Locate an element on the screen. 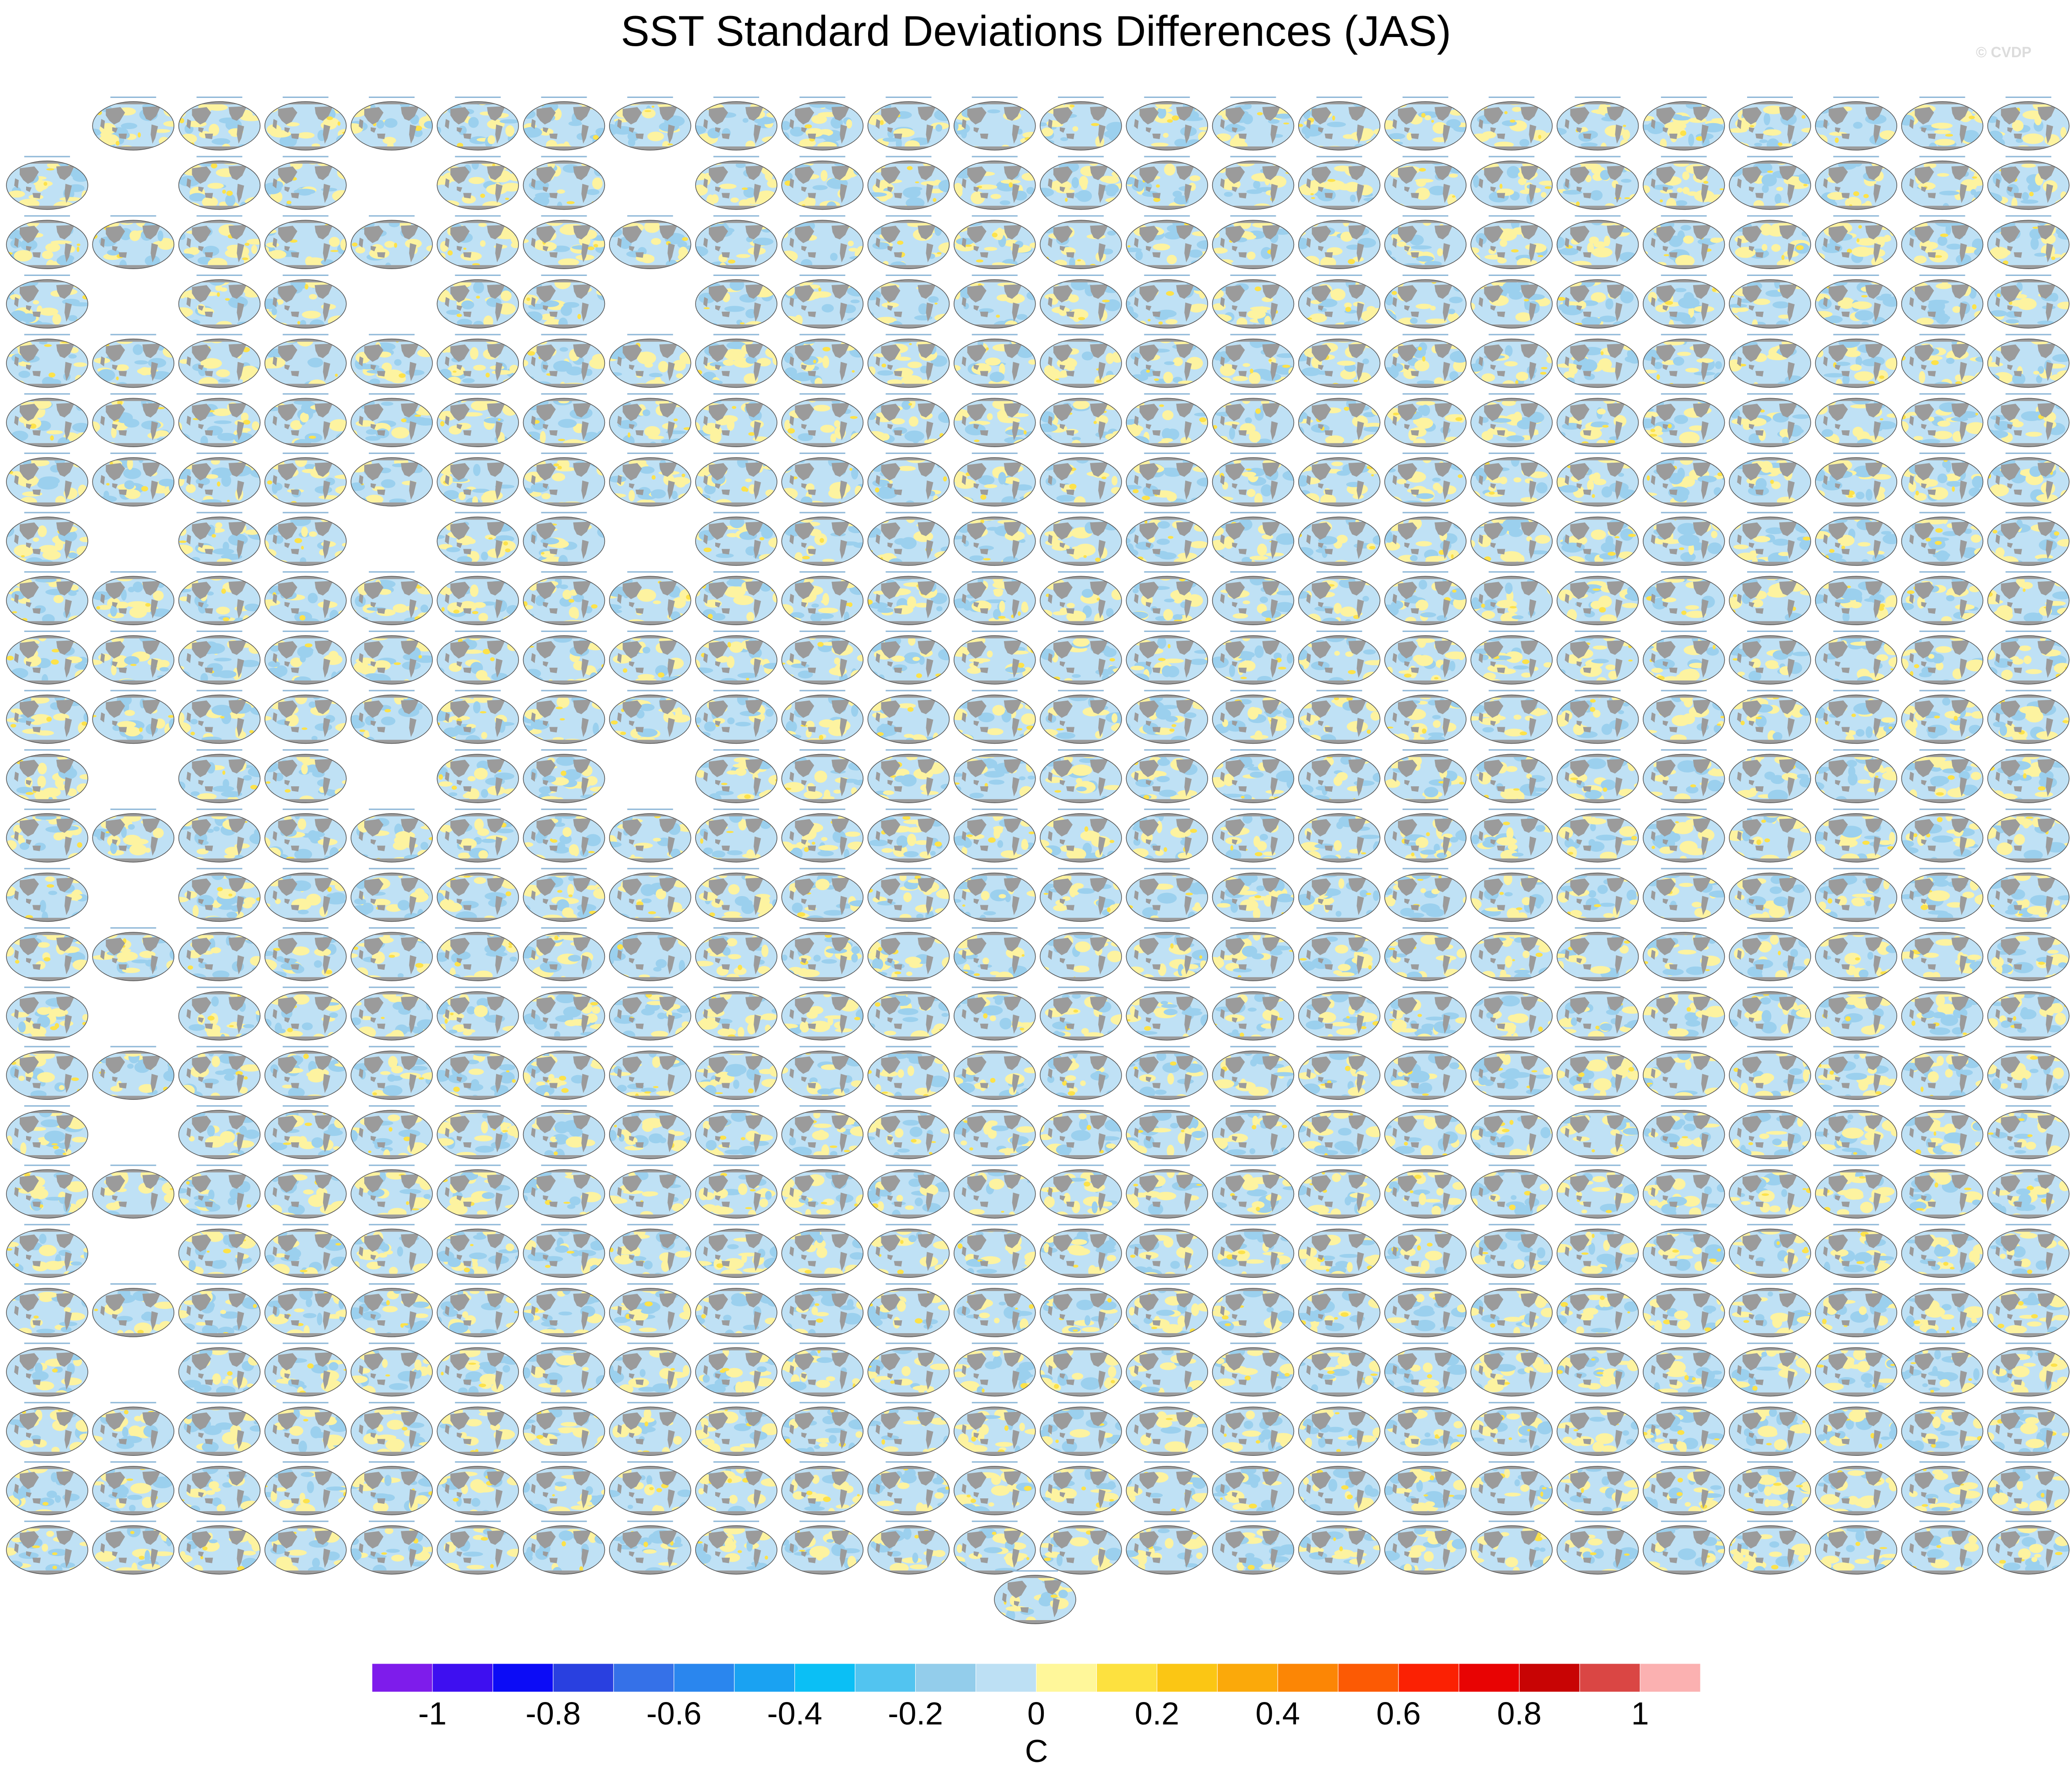 Image resolution: width=2072 pixels, height=1778 pixels. colorbar-tick-label: 0.8 is located at coordinates (1519, 1714).